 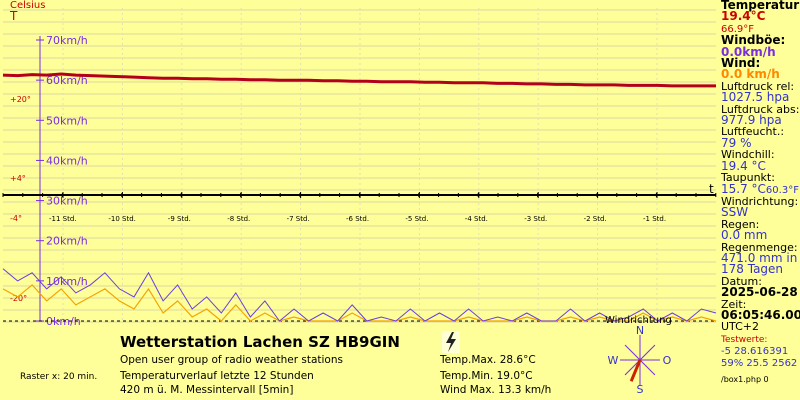 I want to click on time-tick-label: -2 Std., so click(x=595, y=219).